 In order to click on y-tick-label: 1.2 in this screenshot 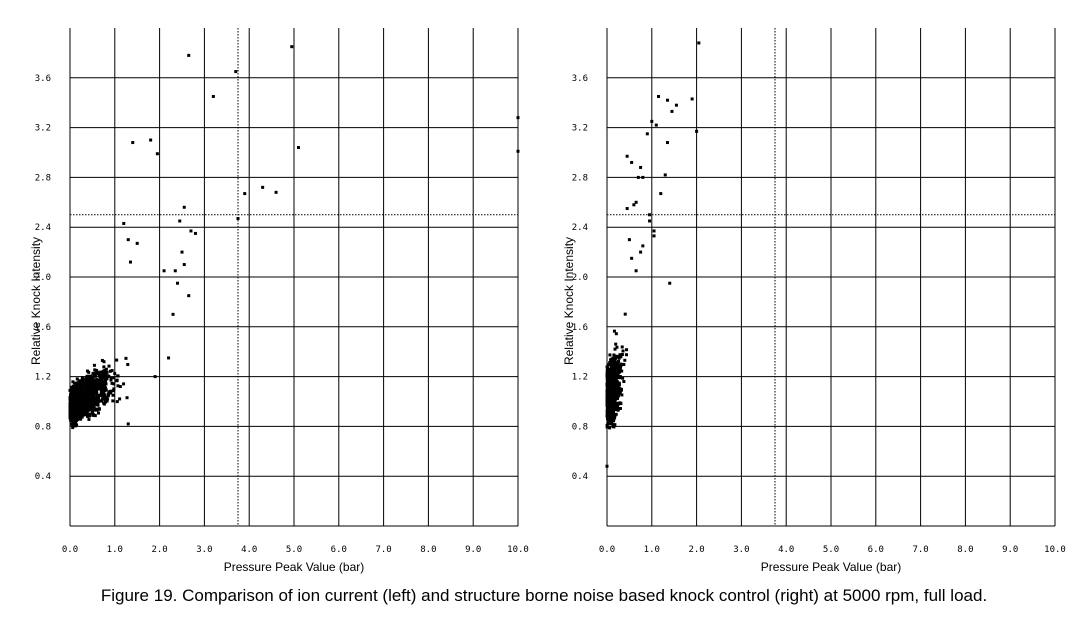, I will do `click(43, 378)`.